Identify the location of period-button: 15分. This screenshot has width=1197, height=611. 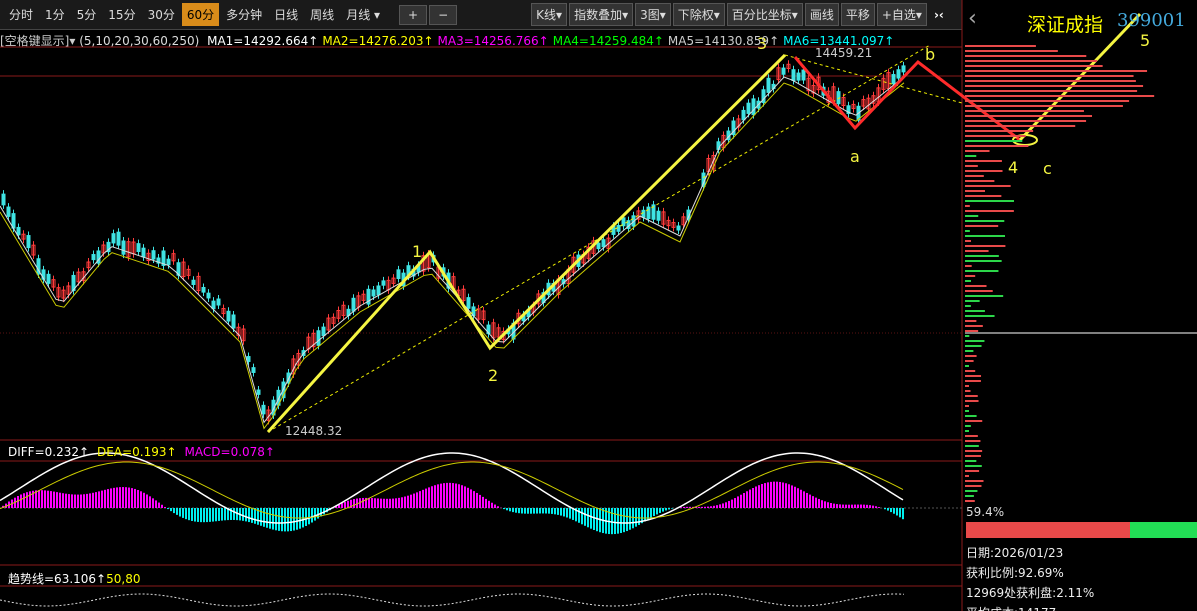
(122, 15).